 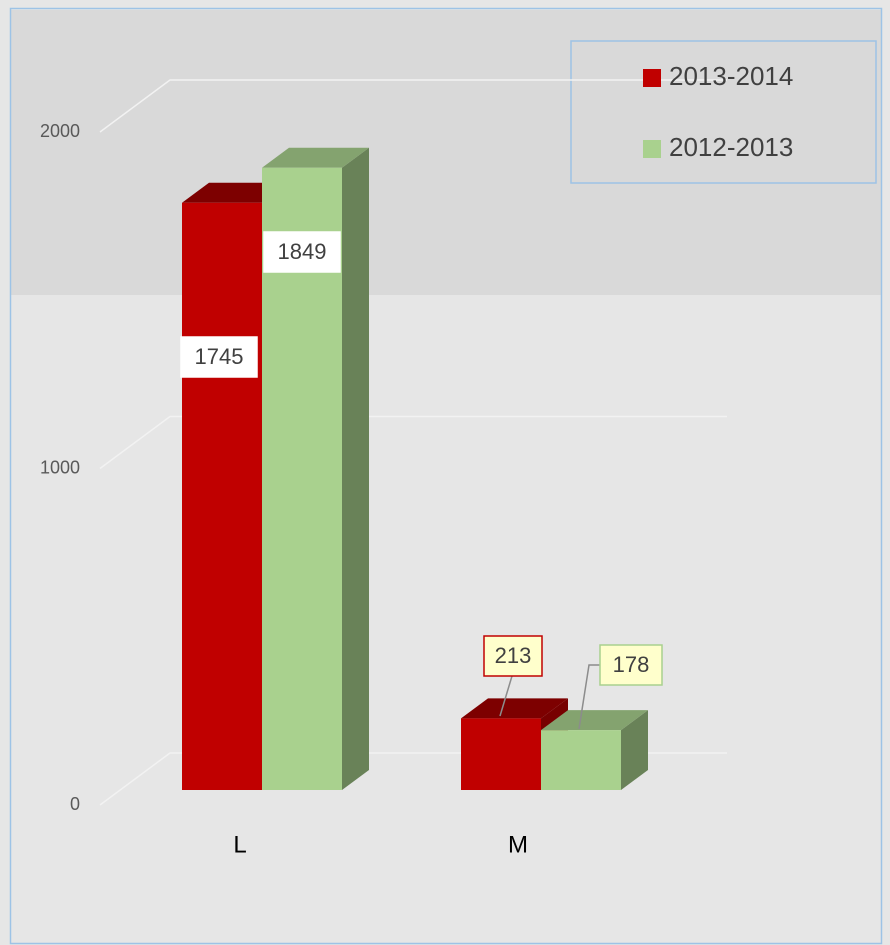 What do you see at coordinates (60, 467) in the screenshot?
I see `y-tick-label: 1000` at bounding box center [60, 467].